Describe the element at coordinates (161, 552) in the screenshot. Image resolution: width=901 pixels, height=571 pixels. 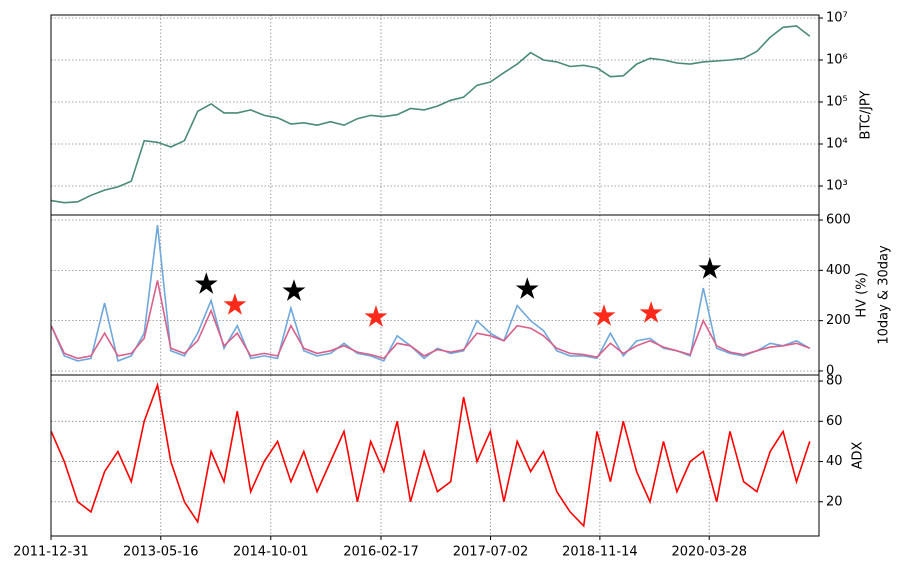
I see `x-tick-label: 2013-05-16` at that location.